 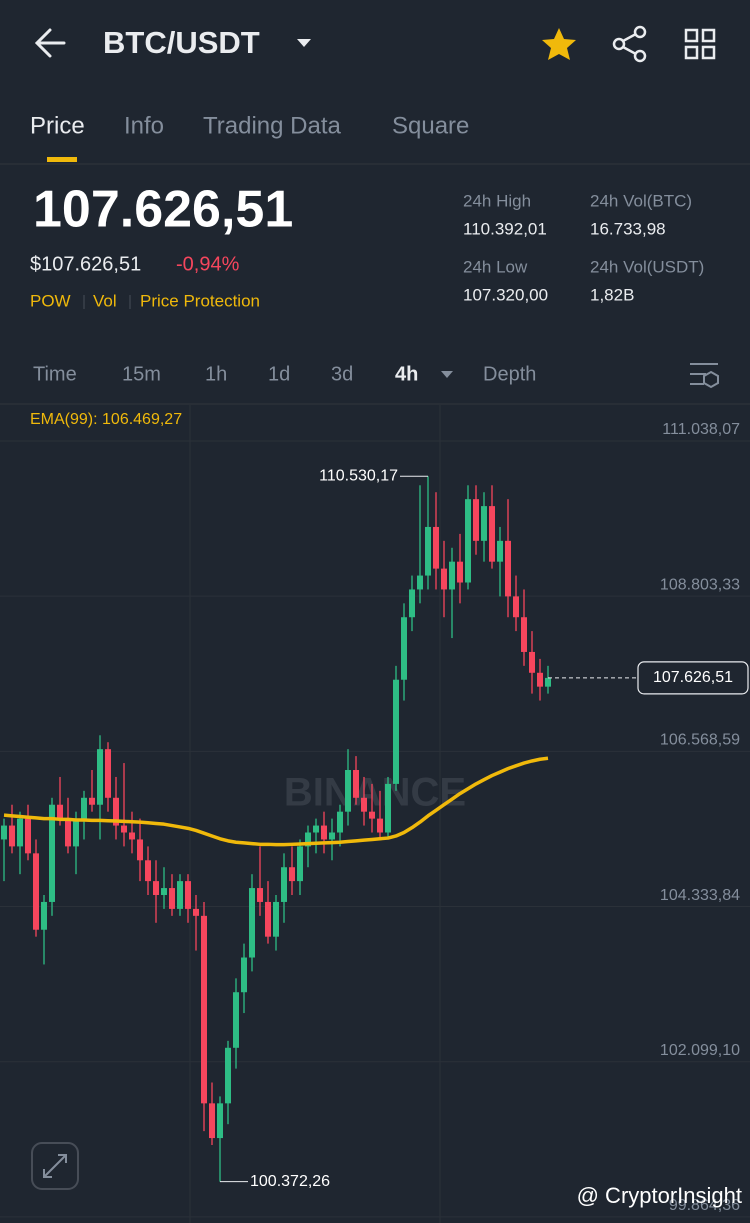 What do you see at coordinates (700, 584) in the screenshot?
I see `y-tick-label: 108.803,33` at bounding box center [700, 584].